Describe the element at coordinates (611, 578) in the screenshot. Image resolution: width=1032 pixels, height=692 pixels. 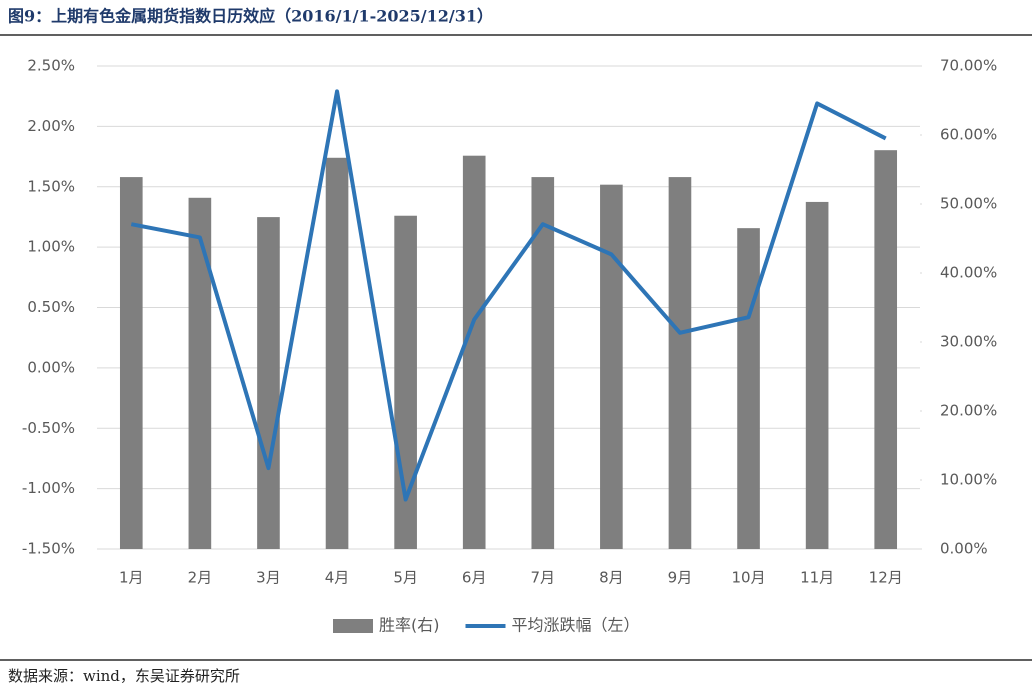
I see `x-tick-label: 8月` at that location.